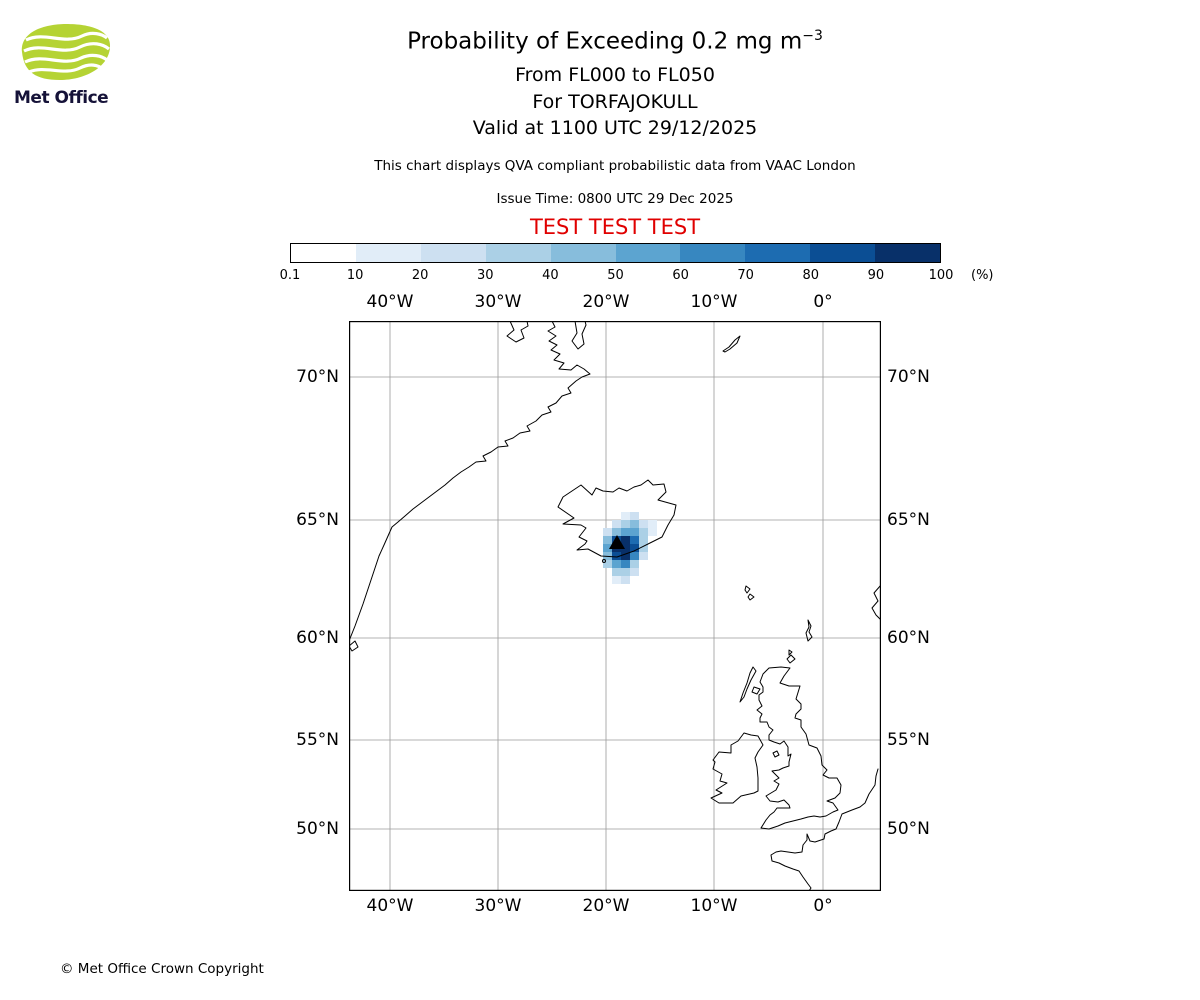 The width and height of the screenshot is (1200, 1000). Describe the element at coordinates (615, 275) in the screenshot. I see `colorbar-tick-label: 50` at that location.